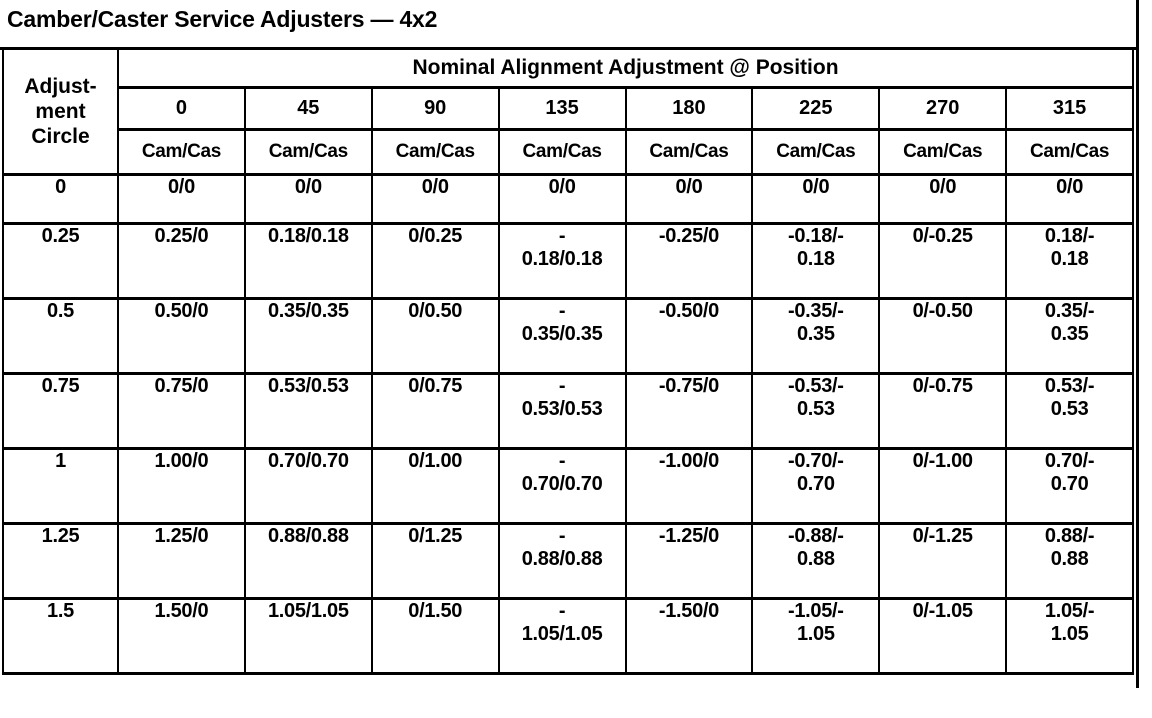 This screenshot has height=718, width=1152. Describe the element at coordinates (308, 485) in the screenshot. I see `camcas-value: 0.70/0.70` at that location.